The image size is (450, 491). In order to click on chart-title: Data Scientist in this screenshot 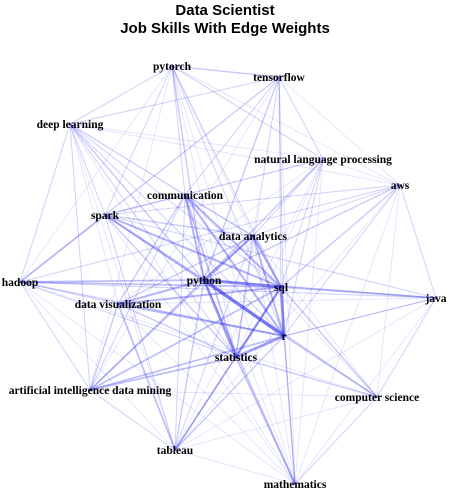, I will do `click(225, 10)`.